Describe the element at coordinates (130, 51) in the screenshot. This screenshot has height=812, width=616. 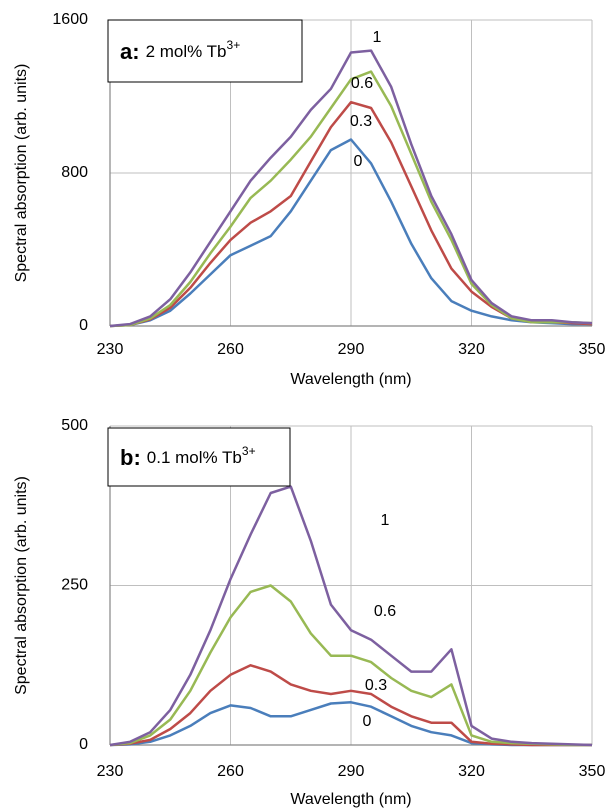
I see `title-label: a:` at that location.